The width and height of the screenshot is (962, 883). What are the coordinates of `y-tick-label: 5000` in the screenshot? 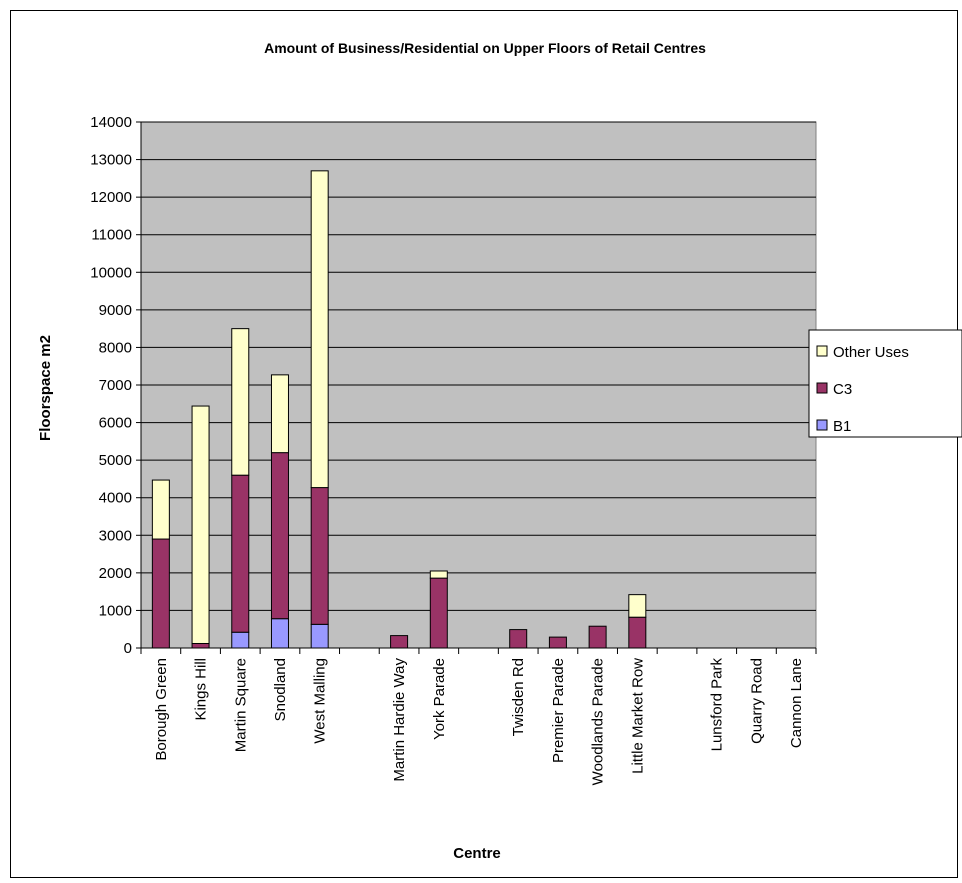 It's located at (115, 460).